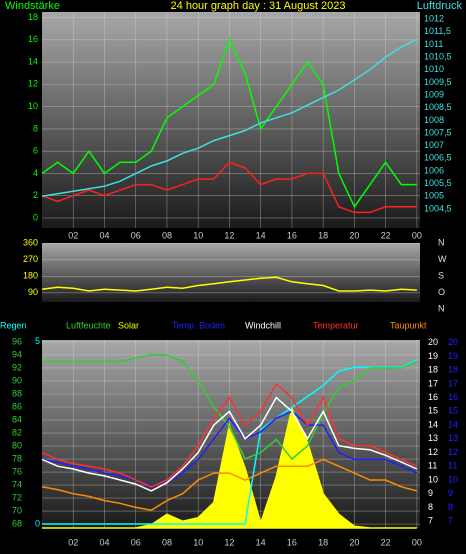 This screenshot has width=466, height=554. Describe the element at coordinates (438, 208) in the screenshot. I see `y-tick-label: 1004,5` at that location.